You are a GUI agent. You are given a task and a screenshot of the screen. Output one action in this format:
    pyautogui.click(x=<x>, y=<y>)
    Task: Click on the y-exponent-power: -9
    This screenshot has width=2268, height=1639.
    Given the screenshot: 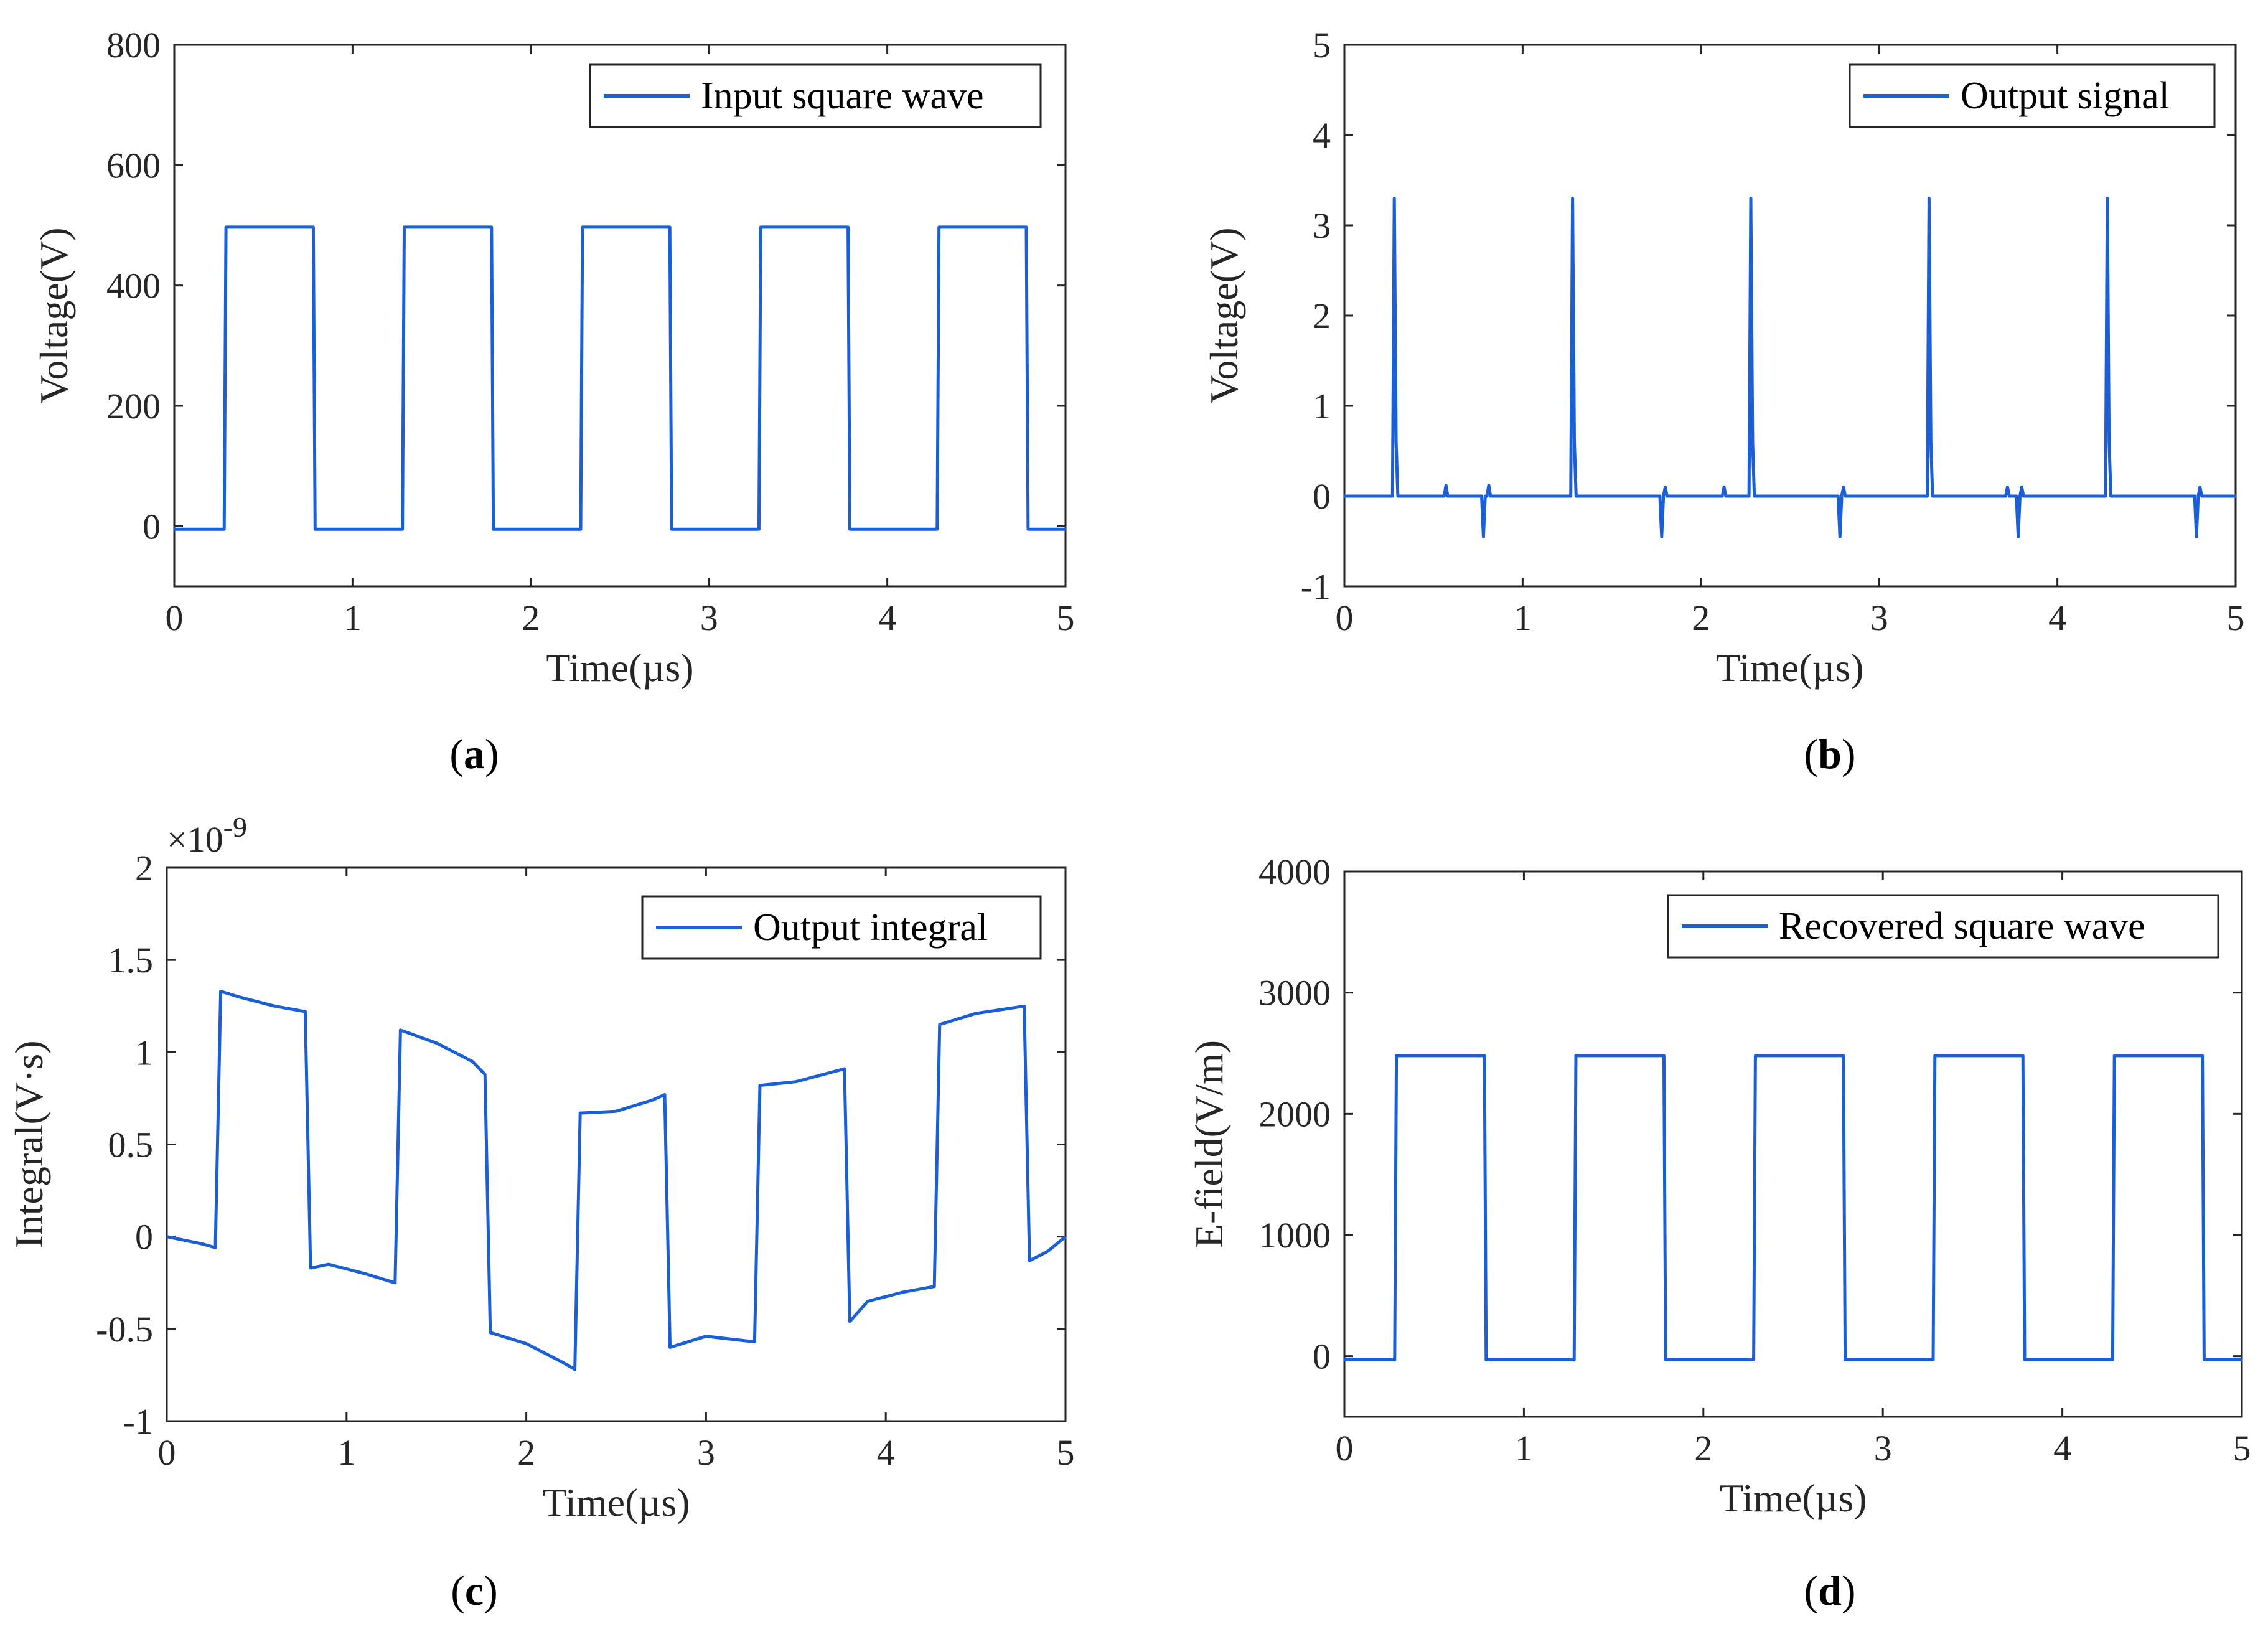 What is the action you would take?
    pyautogui.click(x=235, y=827)
    